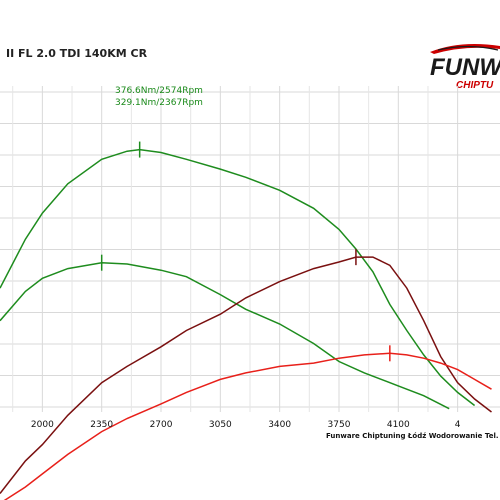 The height and width of the screenshot is (500, 500). Describe the element at coordinates (279, 425) in the screenshot. I see `x-tick-label: 3400` at that location.